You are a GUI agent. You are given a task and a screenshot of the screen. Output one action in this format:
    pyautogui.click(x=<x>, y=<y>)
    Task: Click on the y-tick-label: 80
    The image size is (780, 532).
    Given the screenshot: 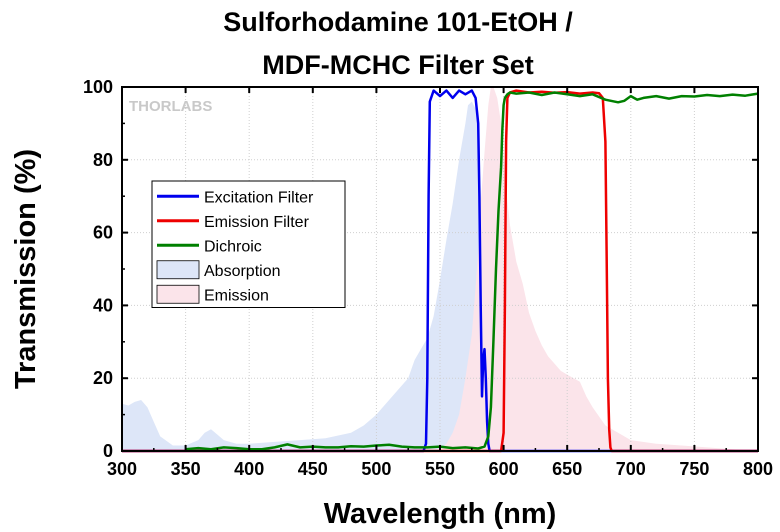 What is the action you would take?
    pyautogui.click(x=103, y=160)
    